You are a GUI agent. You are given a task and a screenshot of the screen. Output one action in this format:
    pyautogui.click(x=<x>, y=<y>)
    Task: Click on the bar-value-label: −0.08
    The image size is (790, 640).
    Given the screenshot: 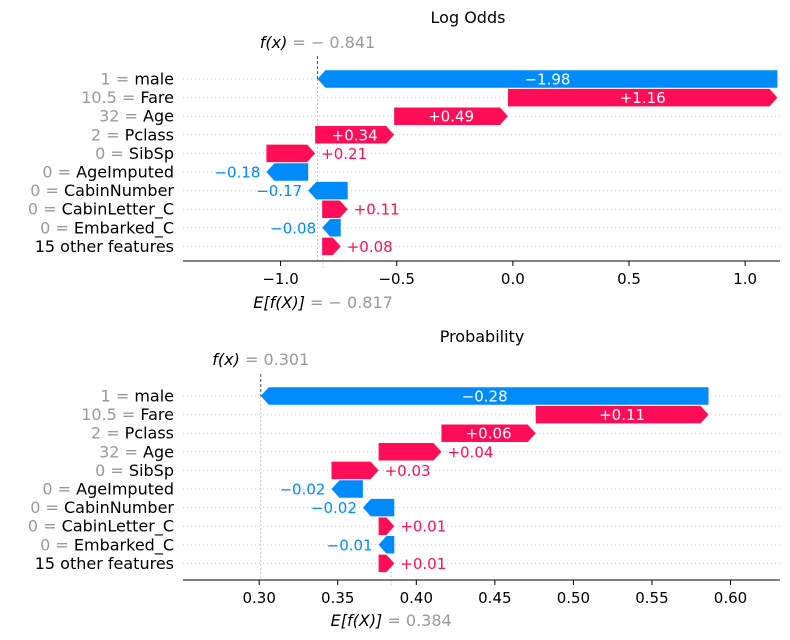 What is the action you would take?
    pyautogui.click(x=293, y=228)
    